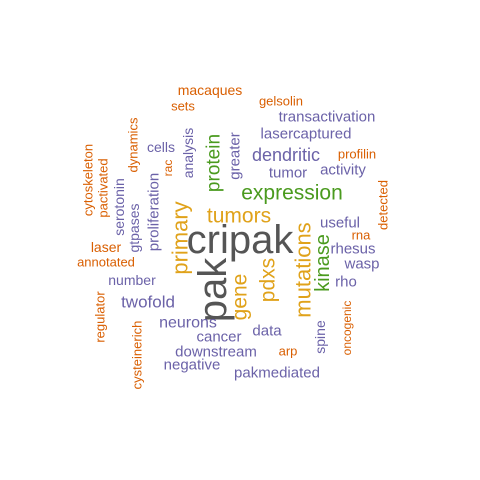 The width and height of the screenshot is (480, 480). I want to click on word-cysteinerich: cysteinerich, so click(137, 355).